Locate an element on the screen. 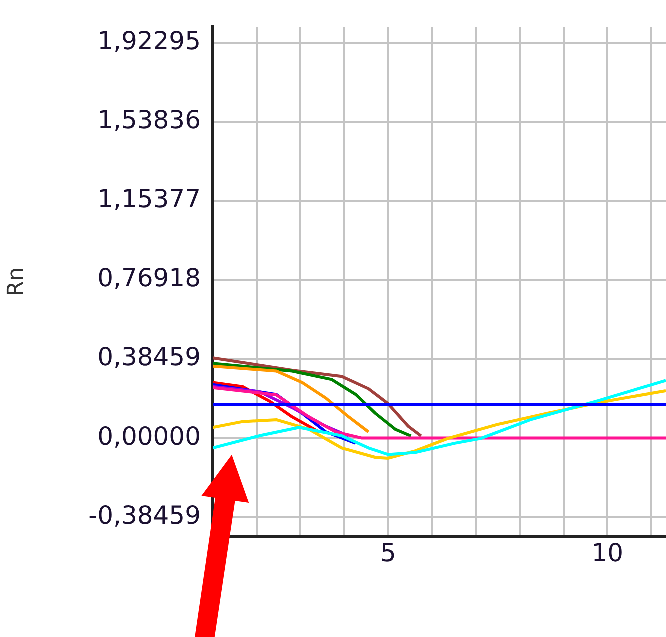 The height and width of the screenshot is (637, 666). y-tick-label: -0,38459 is located at coordinates (144, 515).